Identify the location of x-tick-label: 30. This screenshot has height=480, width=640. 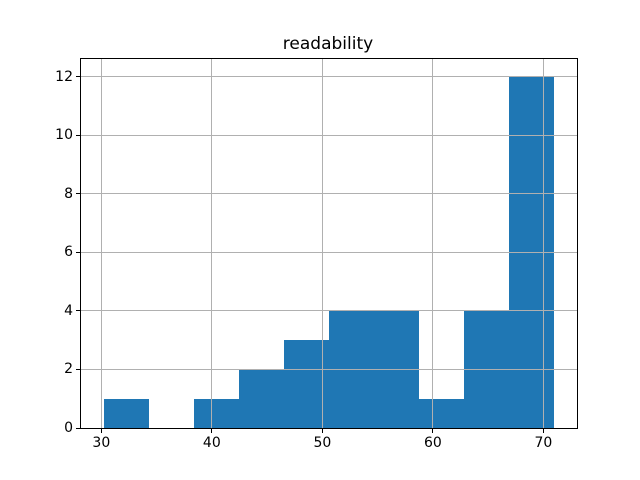
(101, 443).